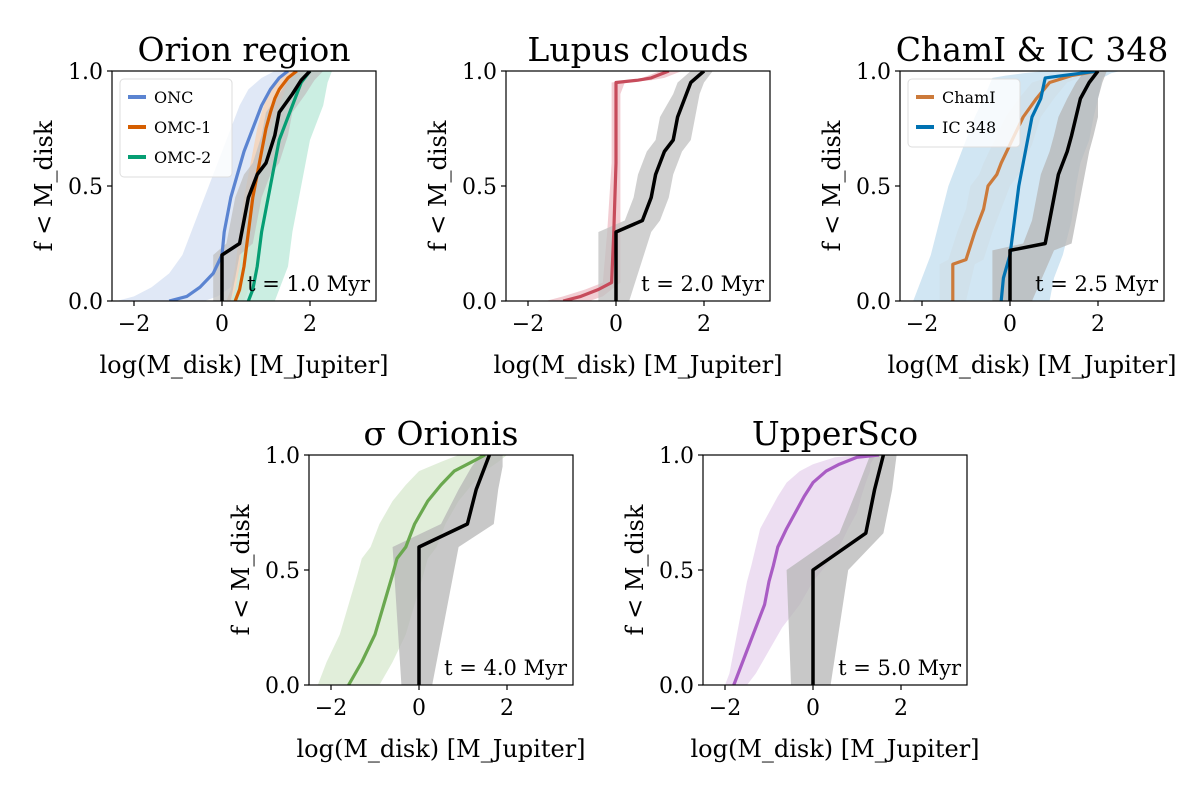  What do you see at coordinates (440, 433) in the screenshot?
I see `chart-title: σ Orionis` at bounding box center [440, 433].